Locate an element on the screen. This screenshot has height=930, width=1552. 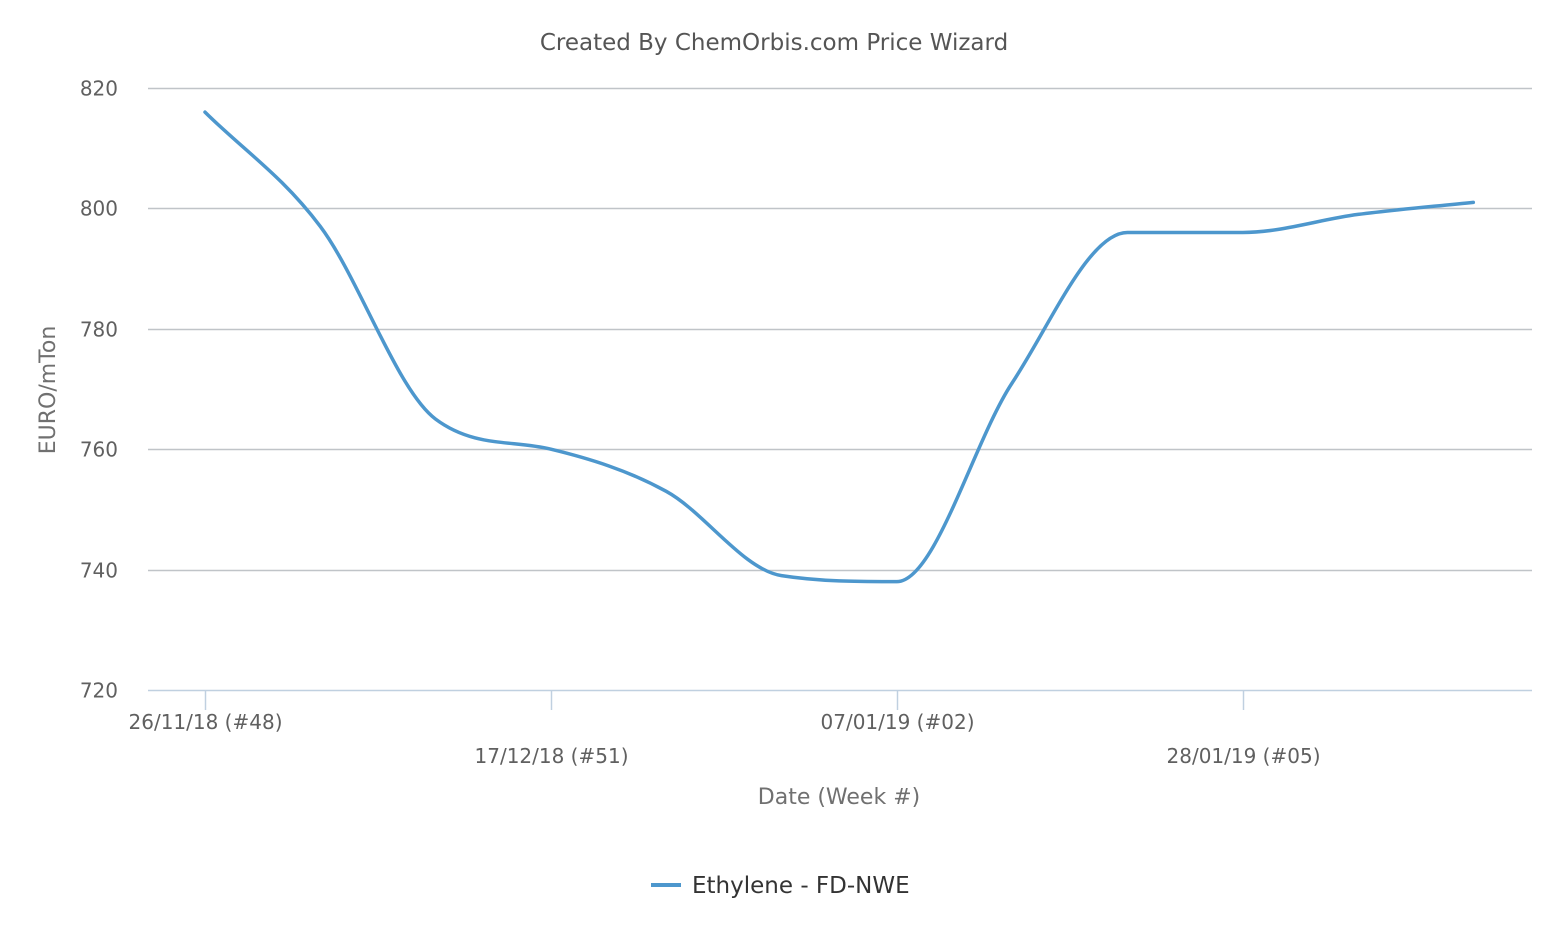
chart-title: Created By ChemOrbis.com Price Wizard is located at coordinates (774, 43).